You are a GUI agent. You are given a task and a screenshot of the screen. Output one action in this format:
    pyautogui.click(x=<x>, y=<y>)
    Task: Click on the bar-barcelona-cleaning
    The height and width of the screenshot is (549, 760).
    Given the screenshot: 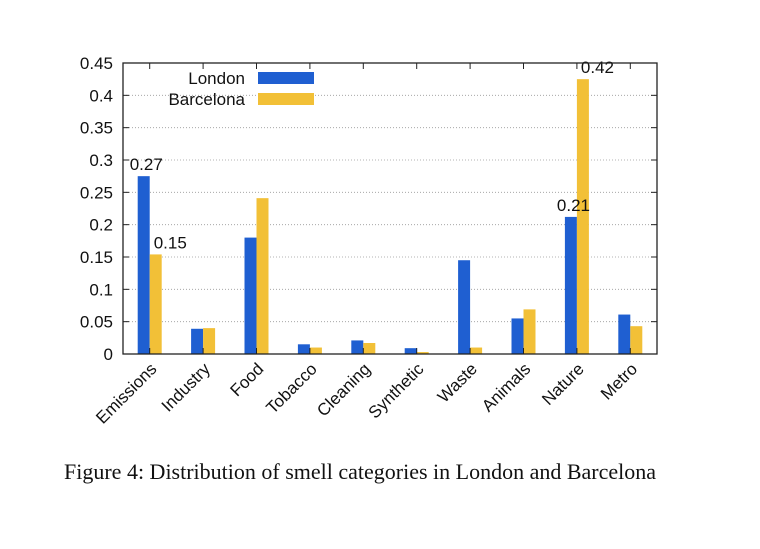 What is the action you would take?
    pyautogui.click(x=369, y=348)
    